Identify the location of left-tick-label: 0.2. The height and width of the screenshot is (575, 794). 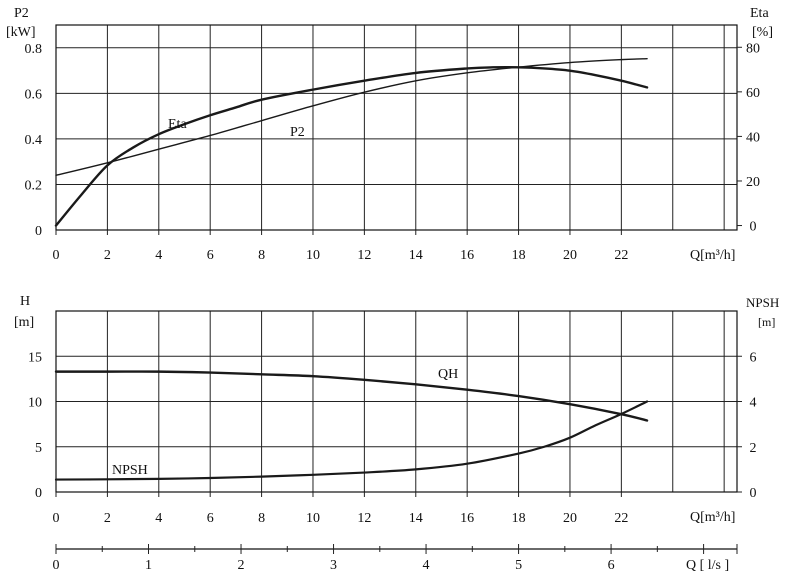
(34, 185).